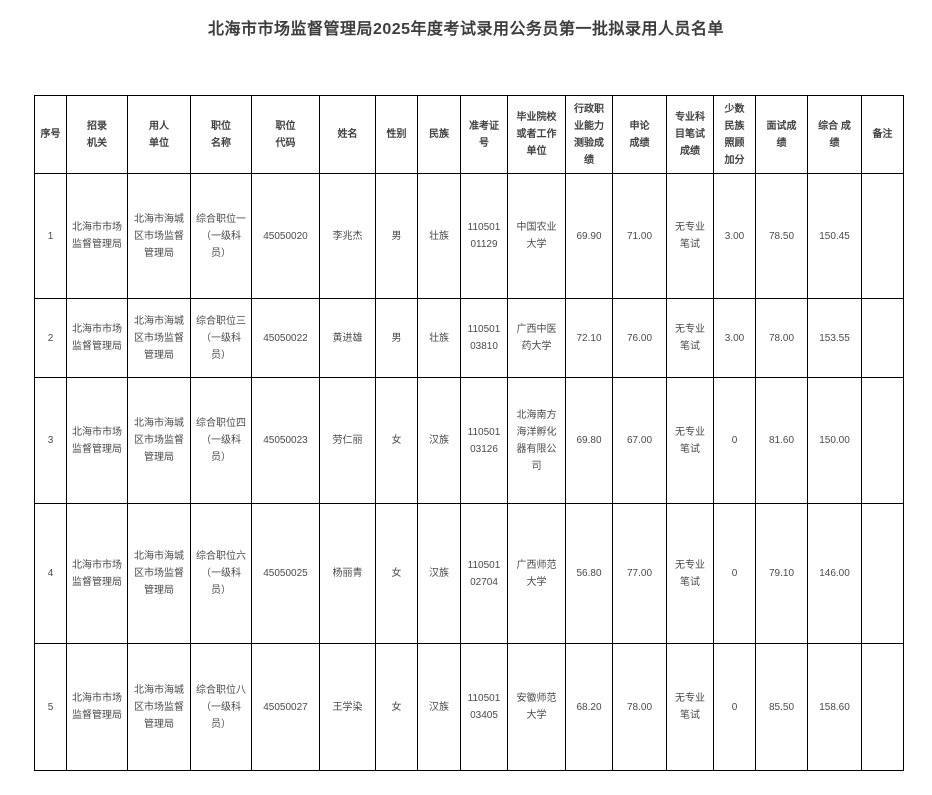 The width and height of the screenshot is (932, 795). What do you see at coordinates (347, 236) in the screenshot?
I see `cell-name: 李兆杰` at bounding box center [347, 236].